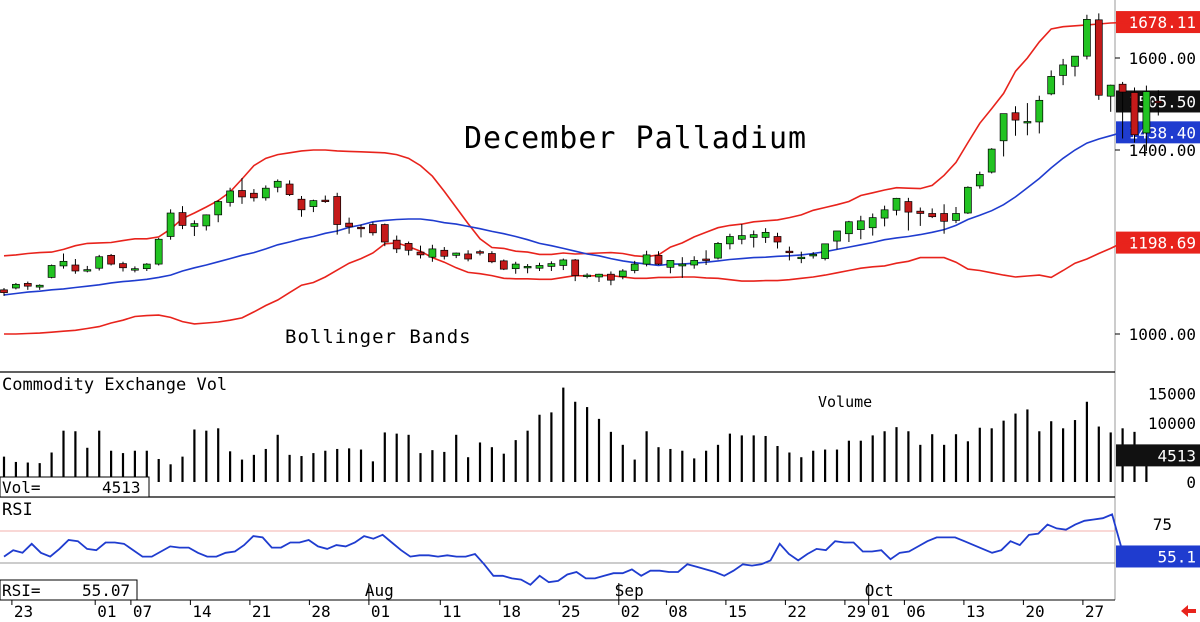  Describe the element at coordinates (1162, 22) in the screenshot. I see `price-marker-label: 1678.11` at that location.